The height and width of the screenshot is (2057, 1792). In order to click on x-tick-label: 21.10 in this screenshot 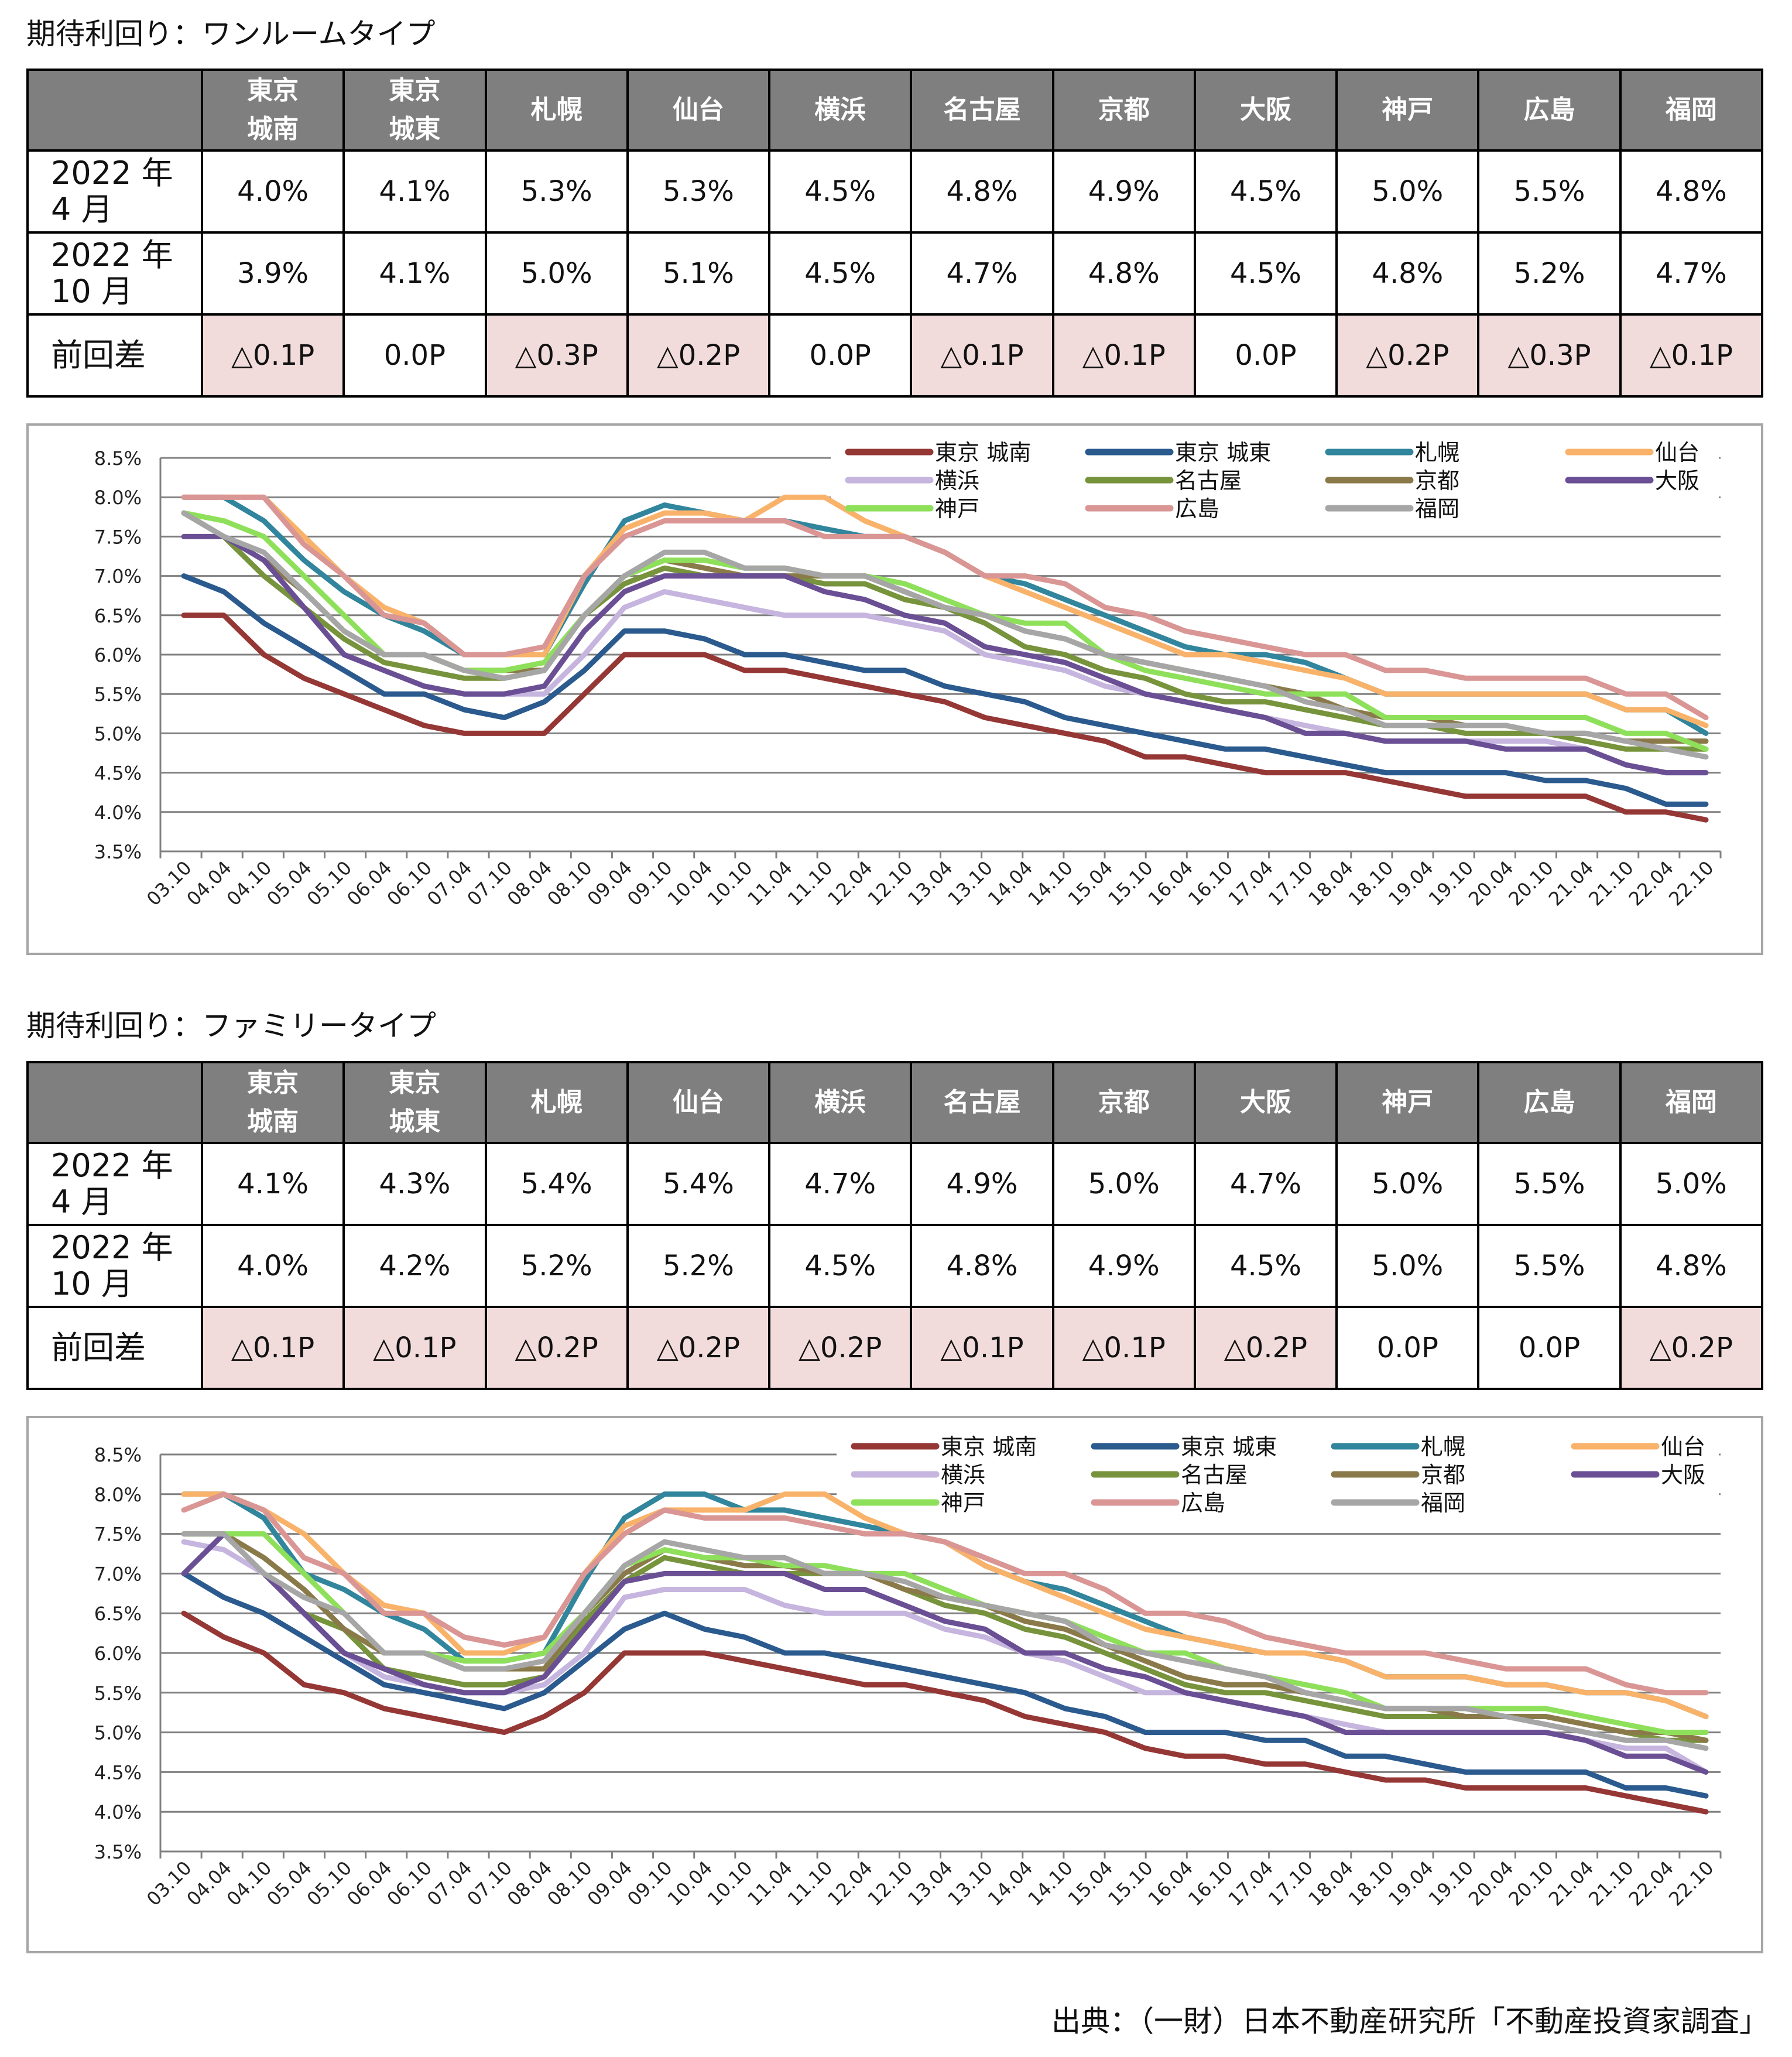, I will do `click(1611, 884)`.